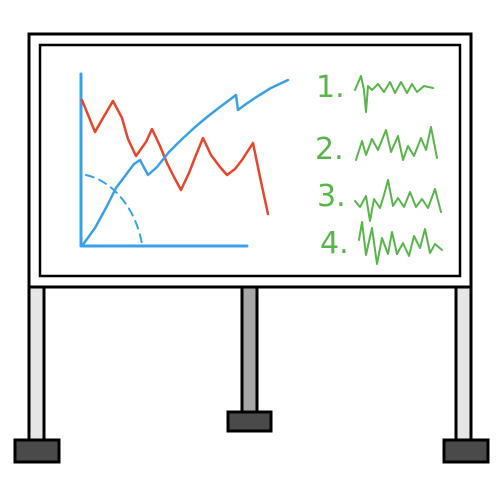  Describe the element at coordinates (249, 421) in the screenshot. I see `center-foot` at that location.